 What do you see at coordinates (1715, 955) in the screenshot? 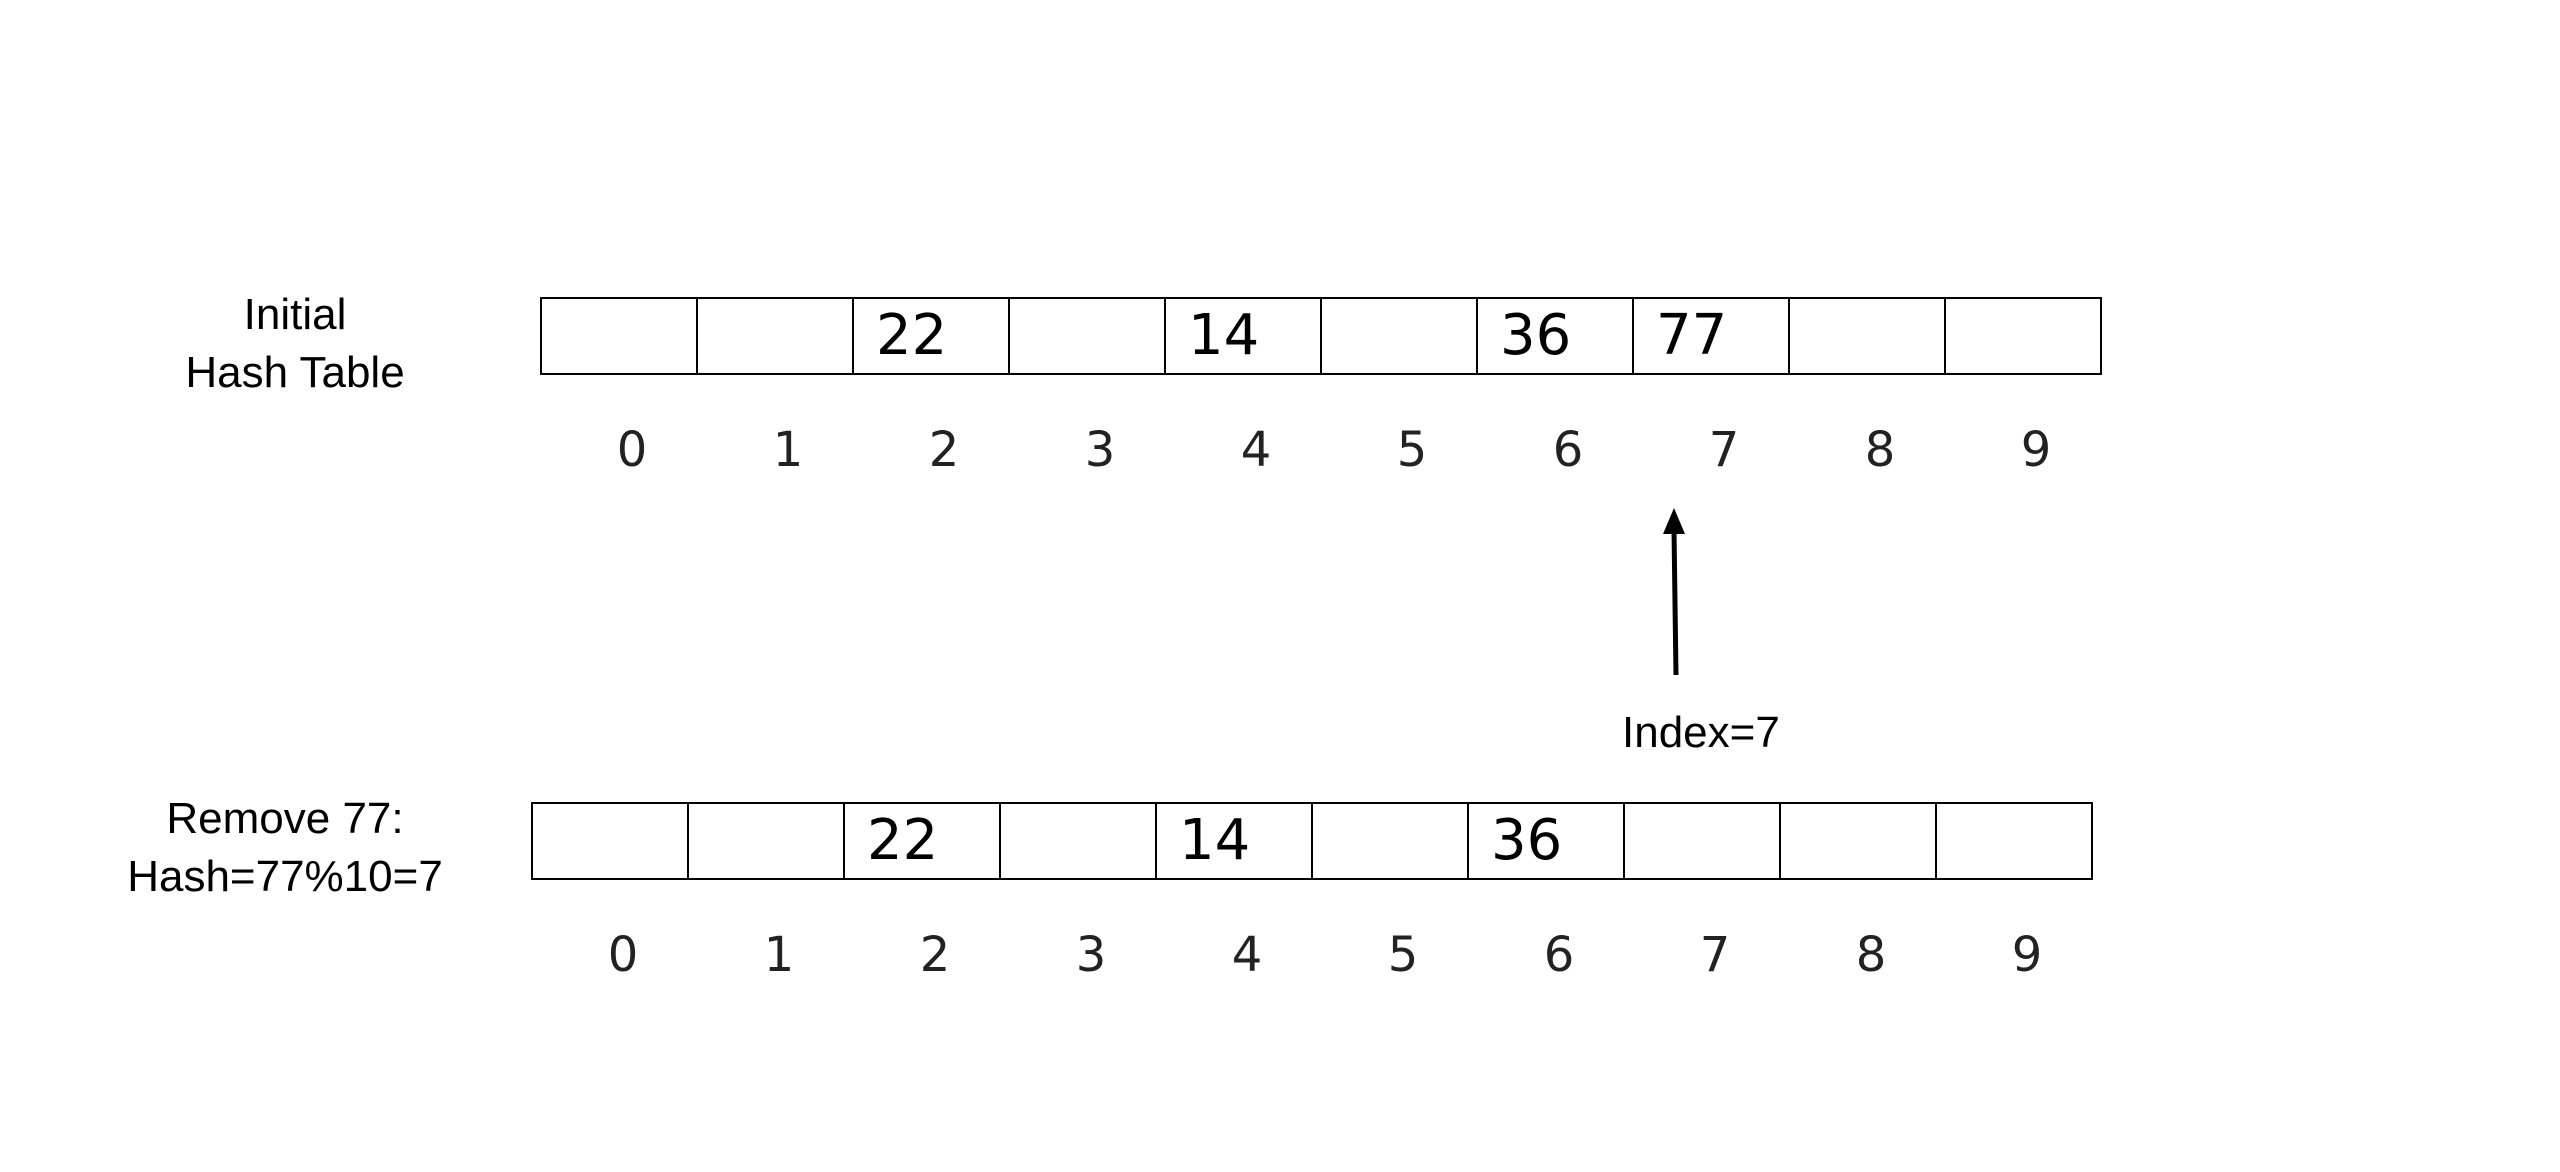
I see `after-index-7: 7` at bounding box center [1715, 955].